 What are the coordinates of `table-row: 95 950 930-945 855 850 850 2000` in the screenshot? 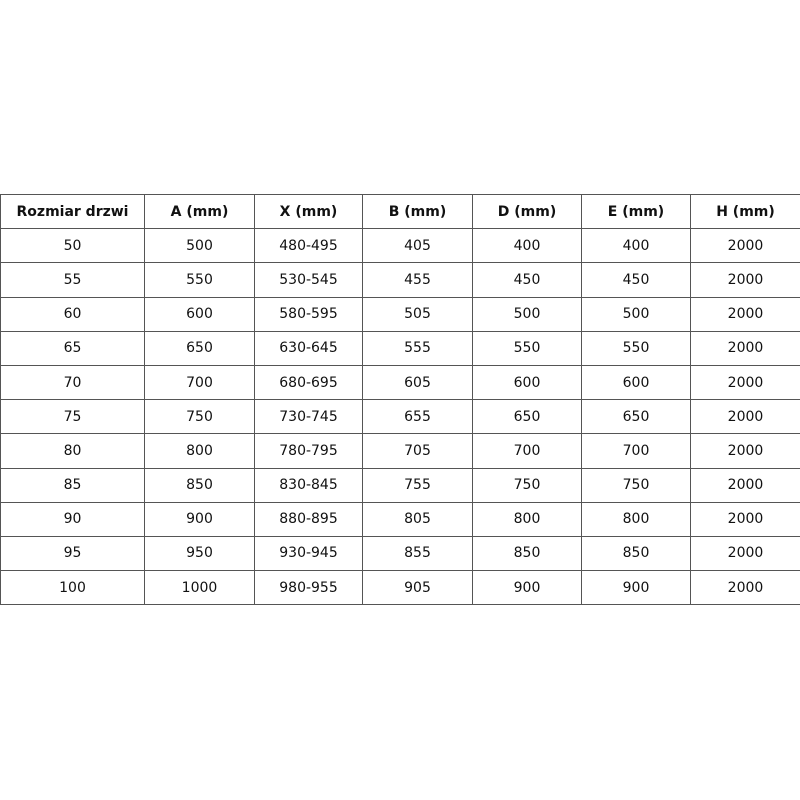 It's located at (400, 553).